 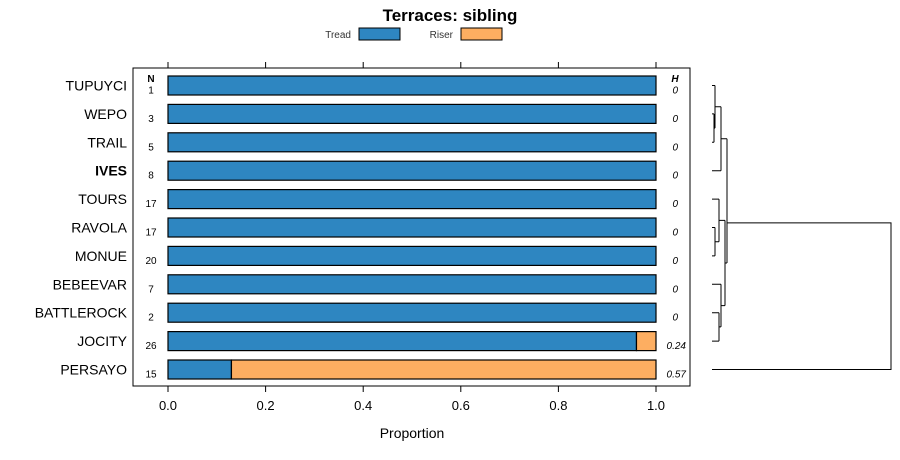 I want to click on x-tick-label: 0.2, so click(x=266, y=405).